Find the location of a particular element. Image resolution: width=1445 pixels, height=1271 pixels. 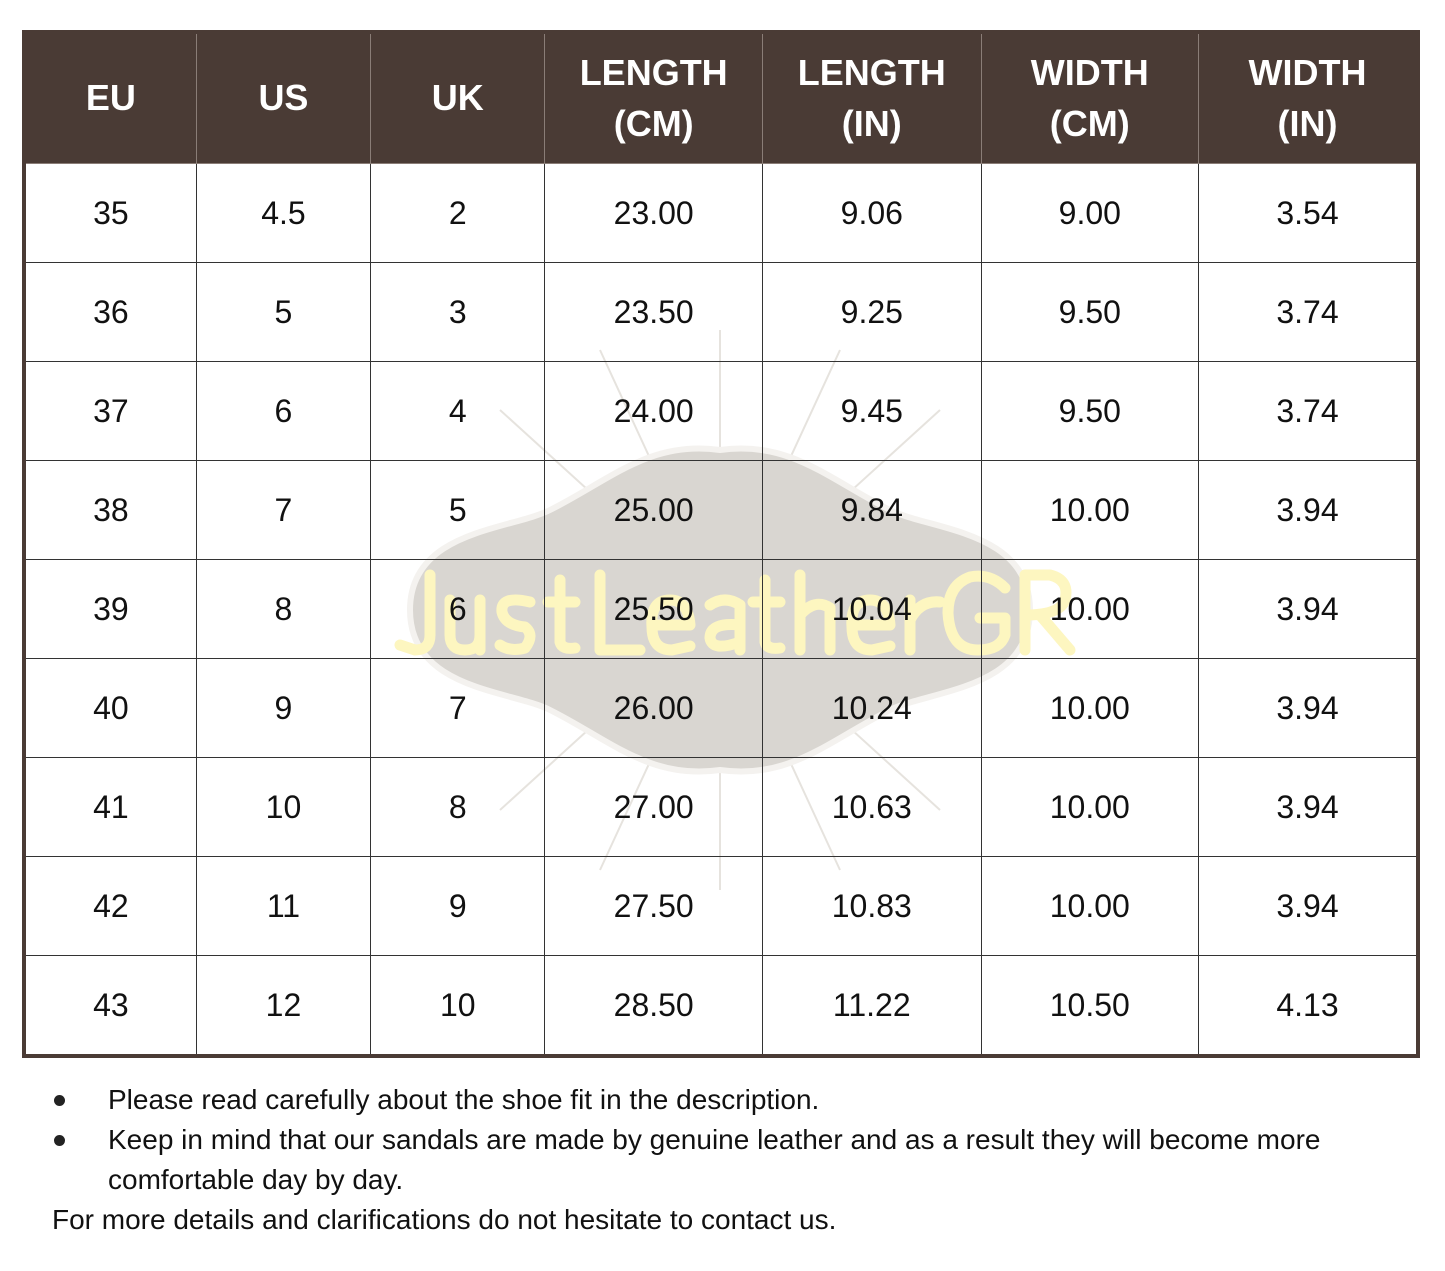

header-line: EU is located at coordinates (110, 98).